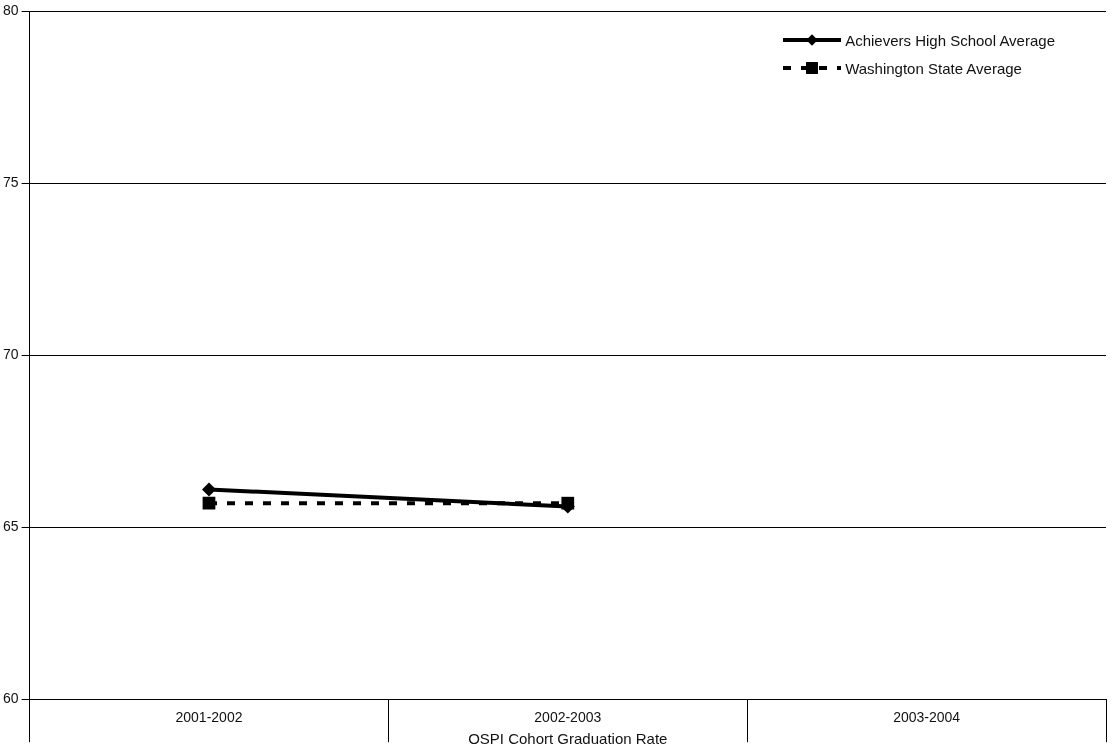 The width and height of the screenshot is (1115, 755). What do you see at coordinates (10, 526) in the screenshot?
I see `y-tick-label: 65` at bounding box center [10, 526].